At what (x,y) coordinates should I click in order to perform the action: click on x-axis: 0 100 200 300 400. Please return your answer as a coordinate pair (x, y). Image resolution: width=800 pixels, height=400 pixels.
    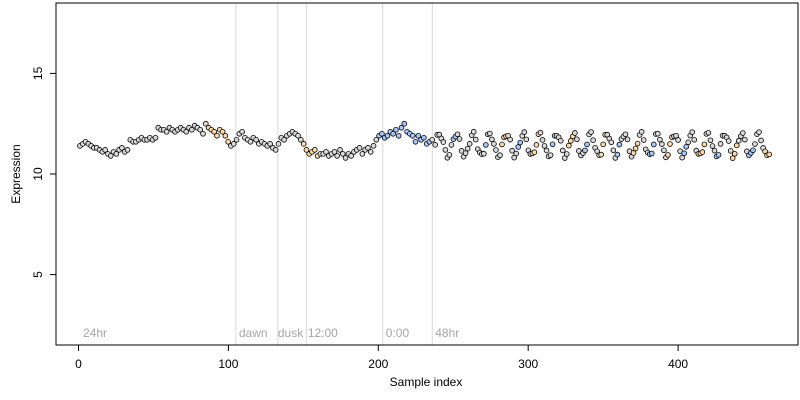
    Looking at the image, I should click on (381, 358).